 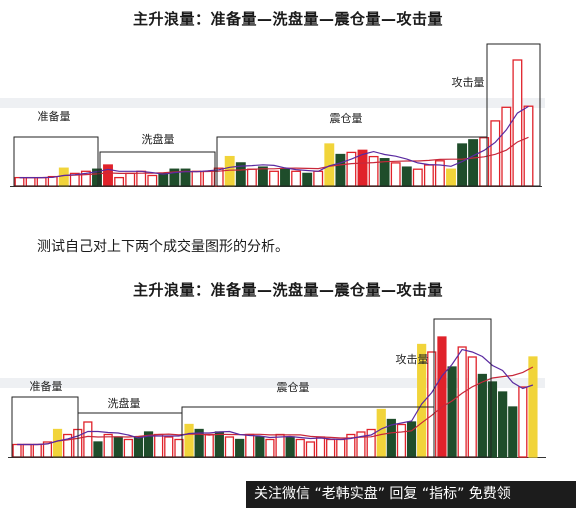 I want to click on ma-line-short, so click(x=274, y=142).